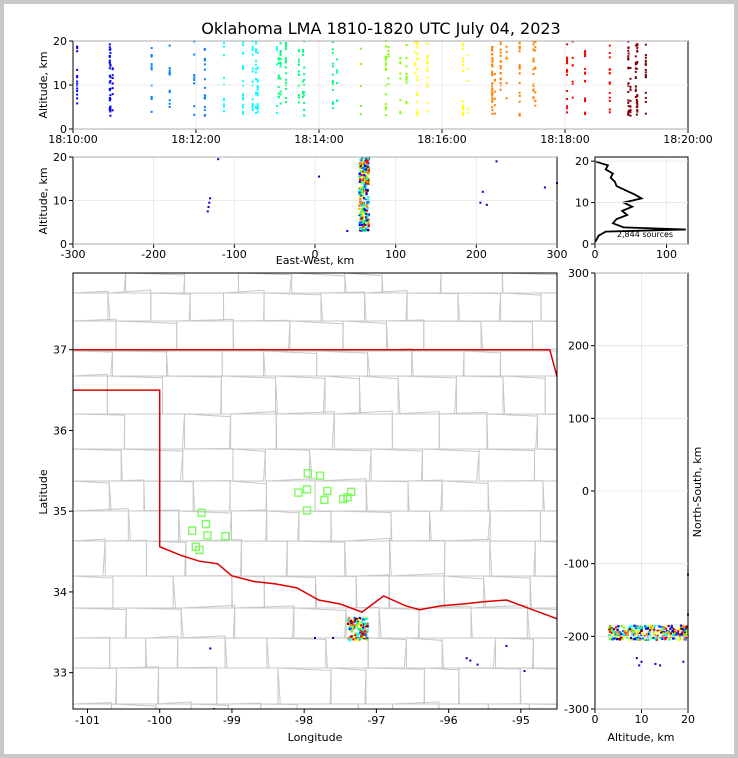  Describe the element at coordinates (595, 254) in the screenshot. I see `x-tick-label: 0` at that location.